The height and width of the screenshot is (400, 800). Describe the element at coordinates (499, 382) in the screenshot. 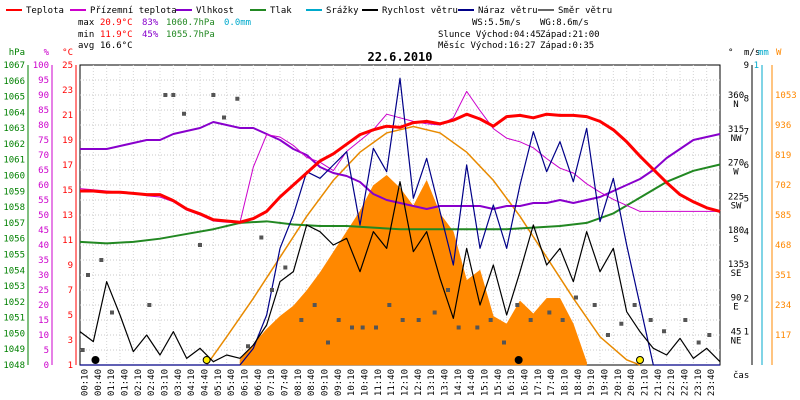

I see `time-tick: 15:40` at that location.